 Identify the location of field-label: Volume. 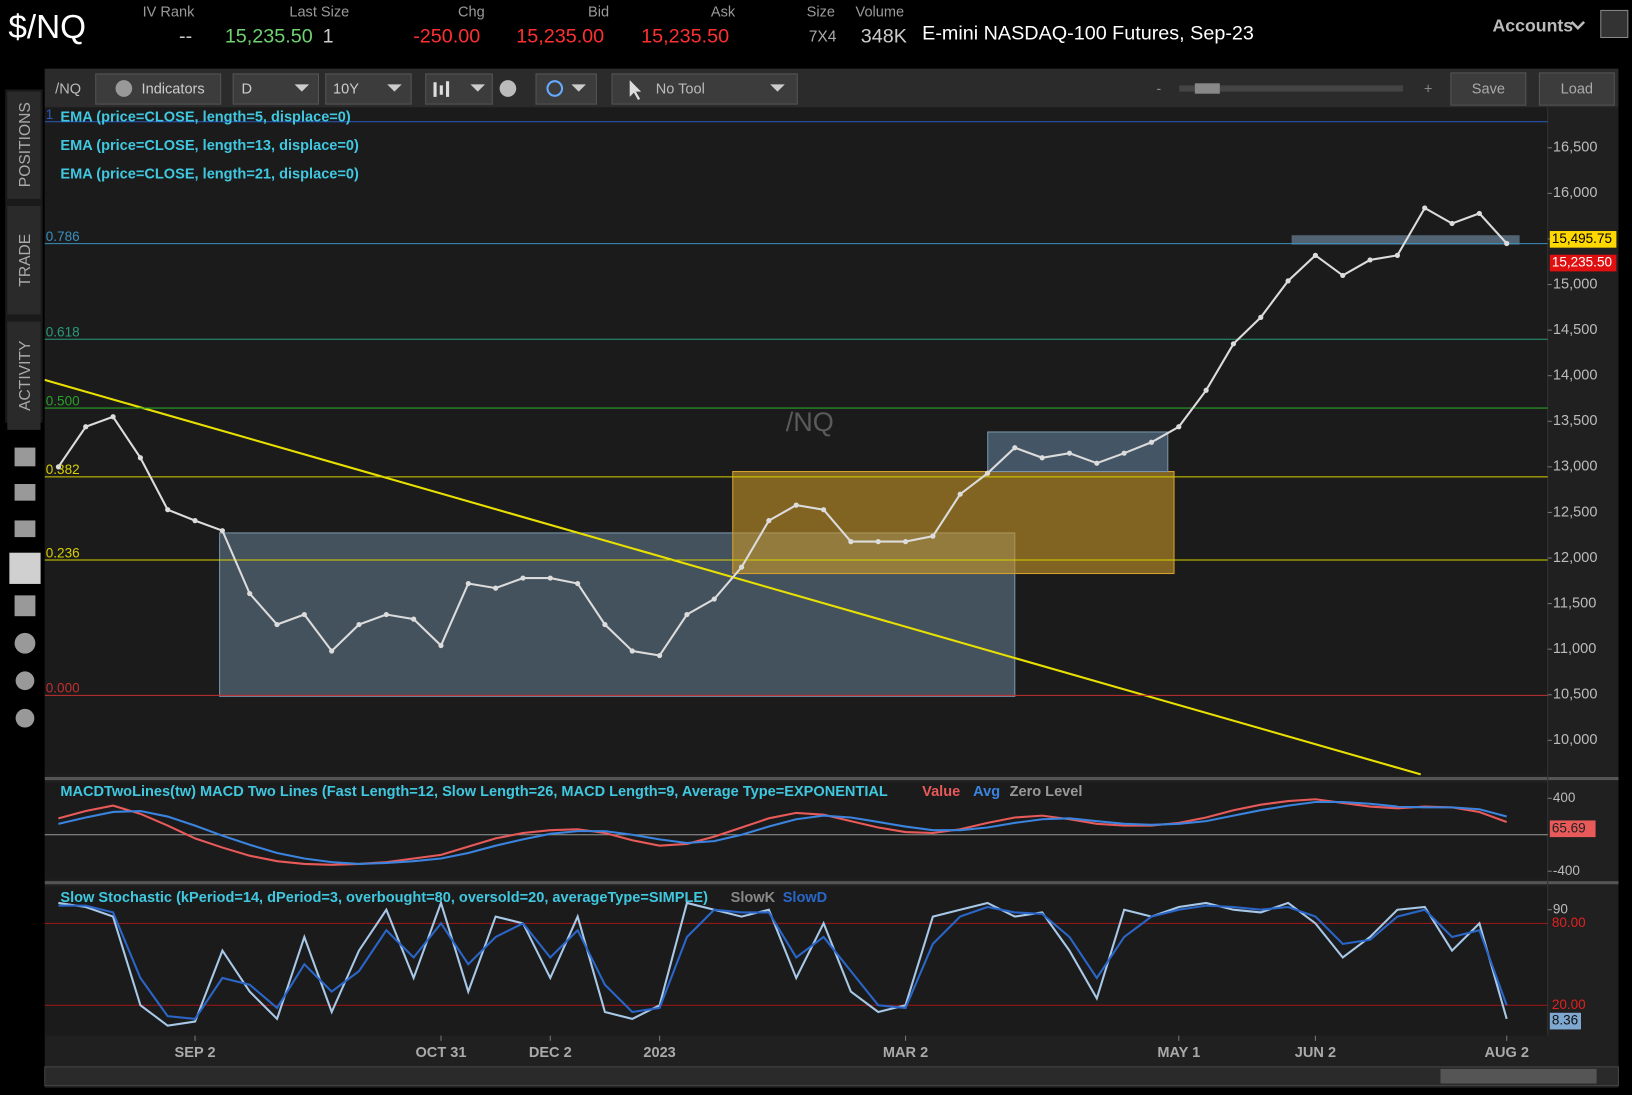
(880, 12).